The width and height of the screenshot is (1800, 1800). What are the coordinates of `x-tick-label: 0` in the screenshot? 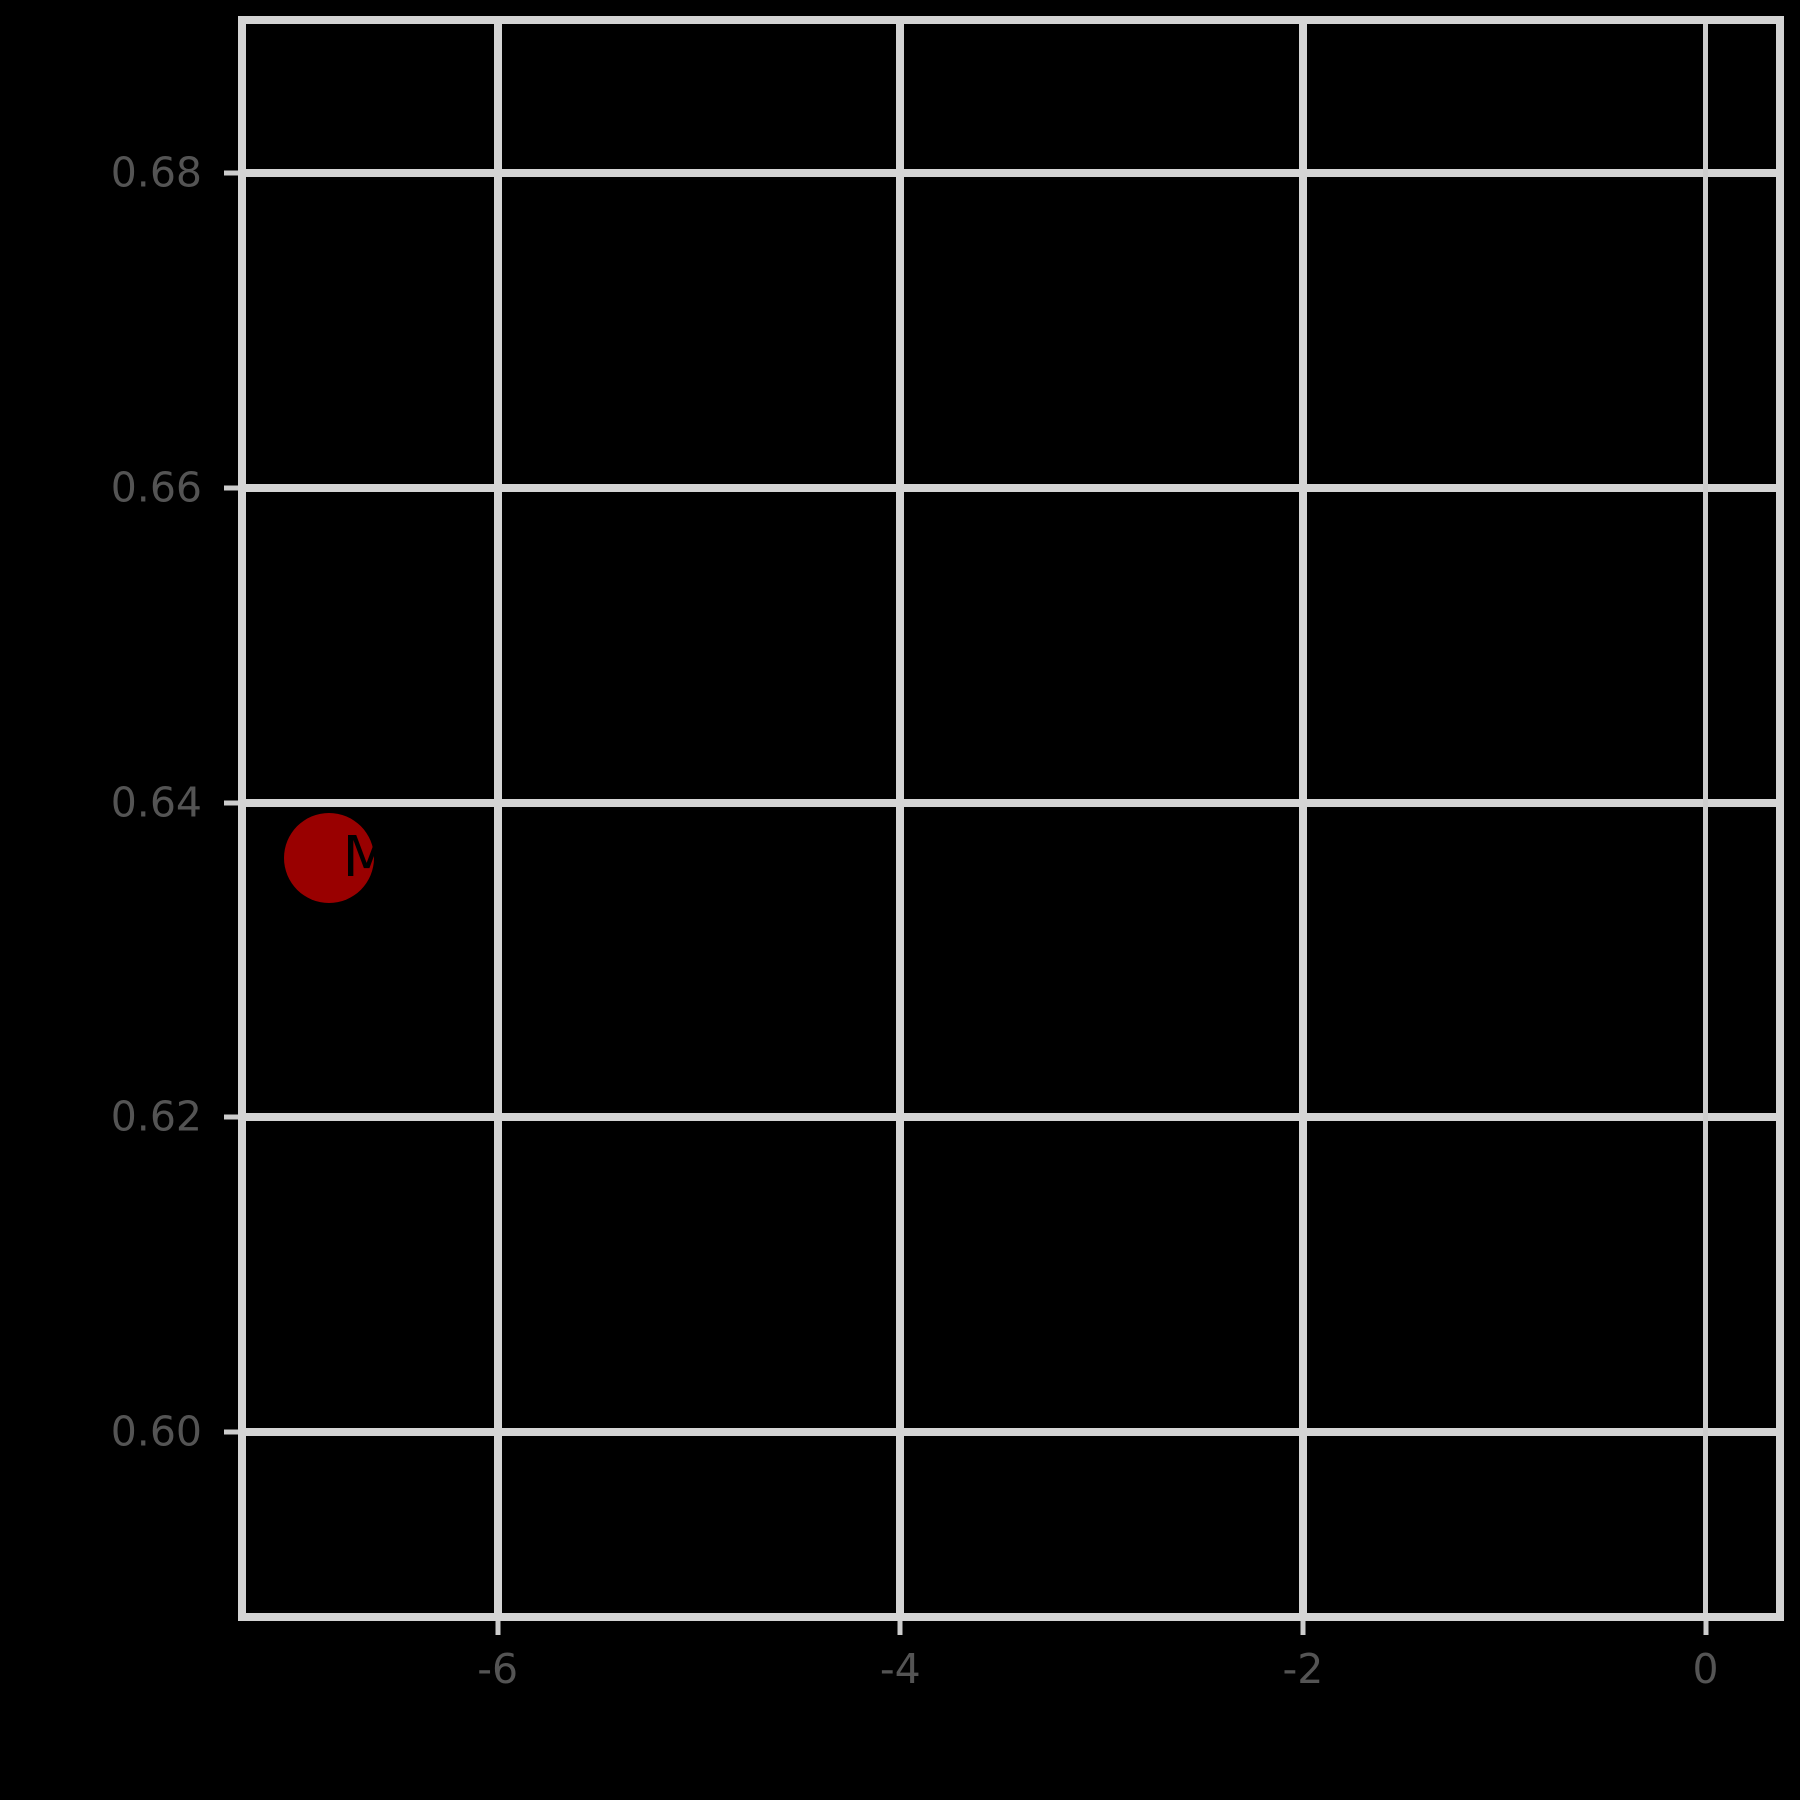 It's located at (1705, 1669).